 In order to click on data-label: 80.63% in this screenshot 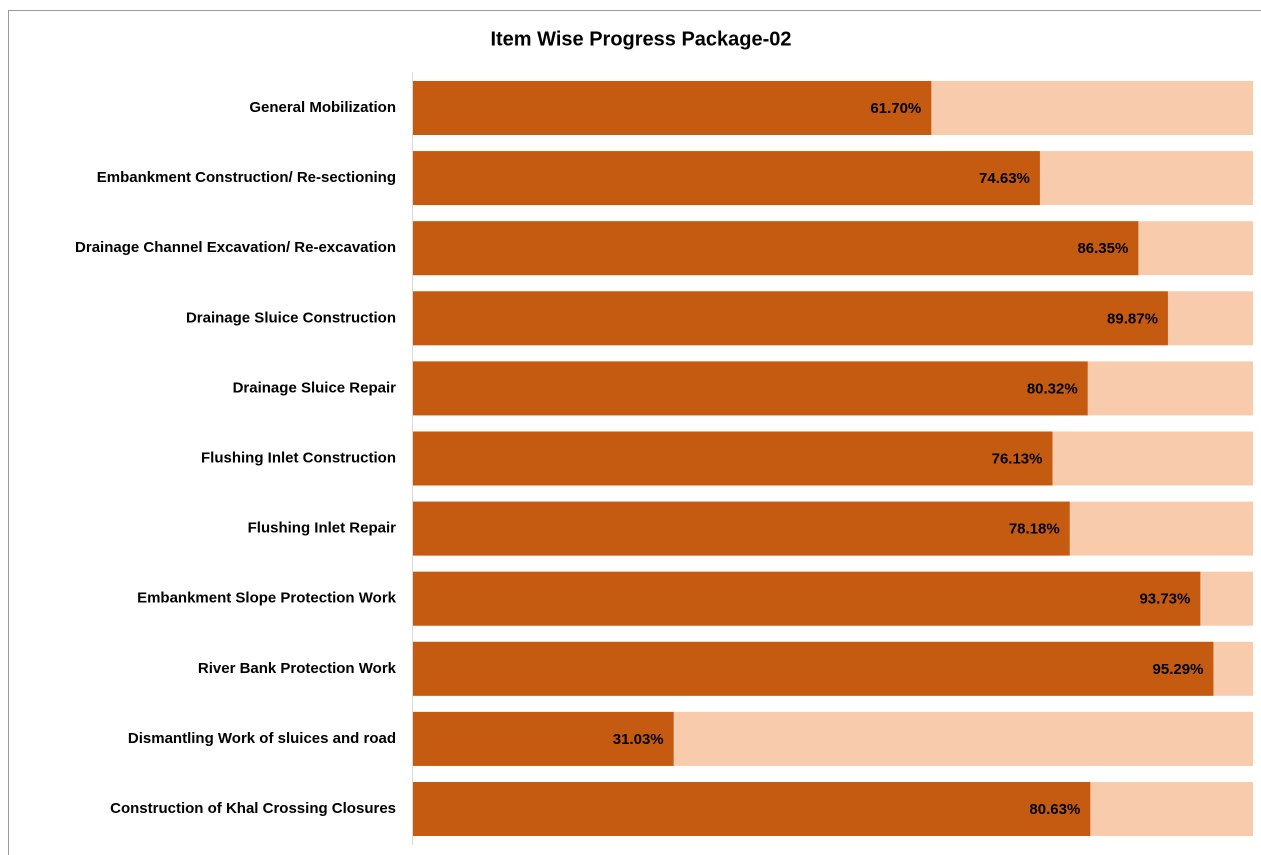, I will do `click(1054, 809)`.